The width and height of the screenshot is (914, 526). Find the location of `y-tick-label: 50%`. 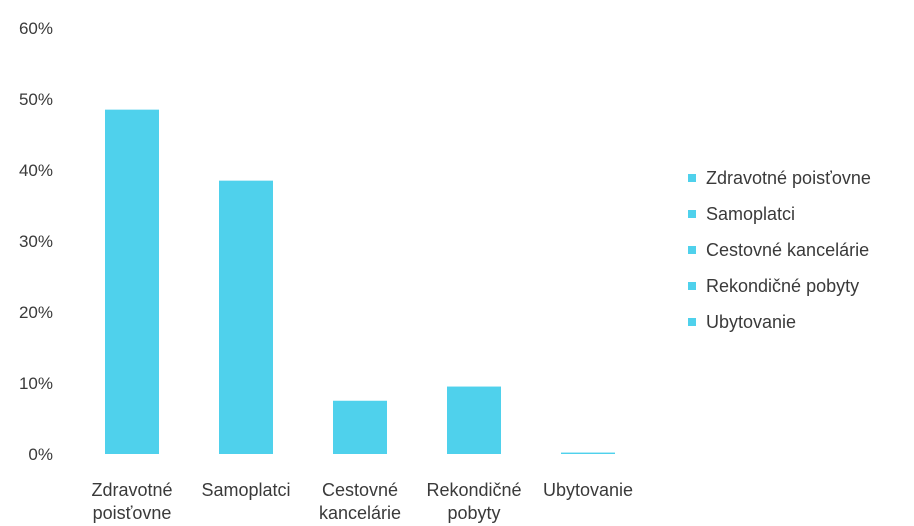

y-tick-label: 50% is located at coordinates (36, 99).